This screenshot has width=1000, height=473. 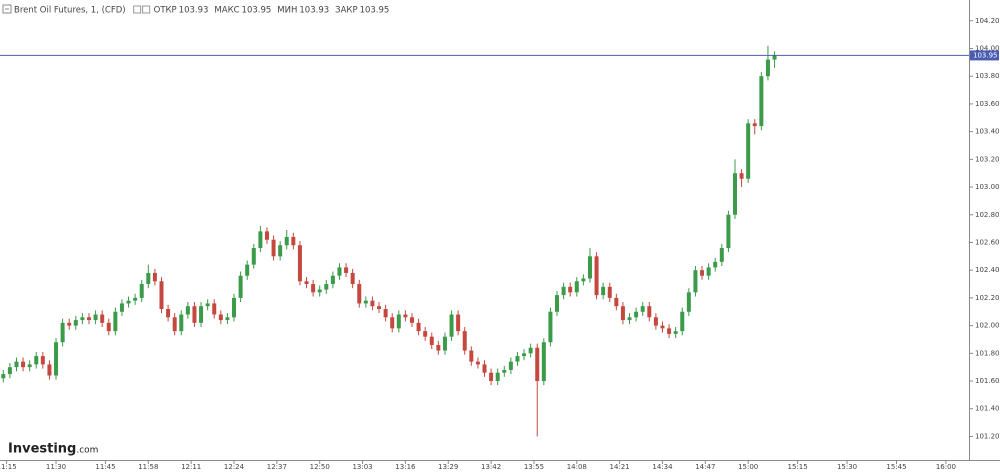 I want to click on y-tick-label: 102.20, so click(x=987, y=298).